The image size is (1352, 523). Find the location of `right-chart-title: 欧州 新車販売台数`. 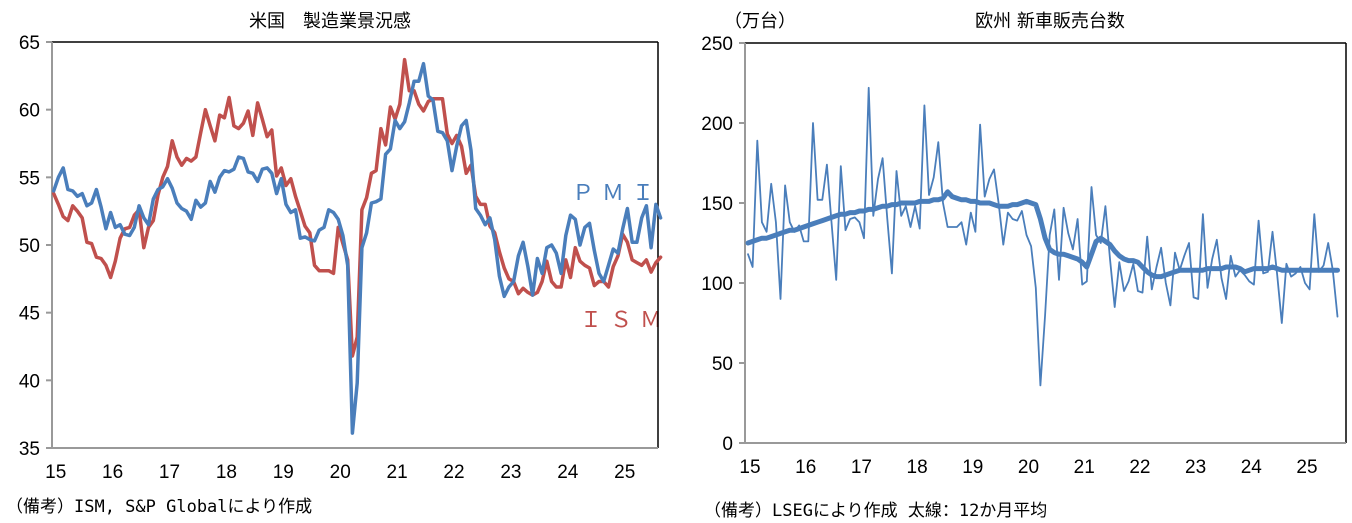

right-chart-title: 欧州 新車販売台数 is located at coordinates (1050, 21).